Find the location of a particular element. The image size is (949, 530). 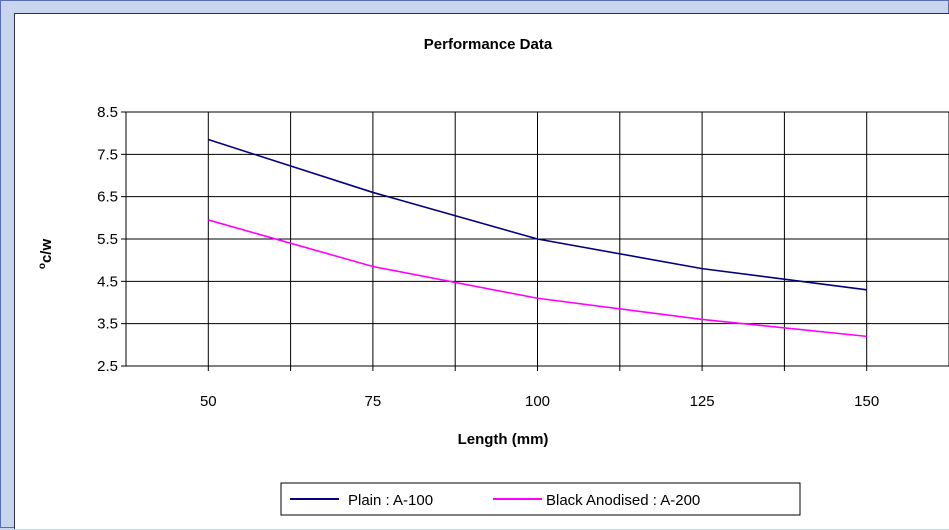

y-axis-label-superscript: o is located at coordinates (42, 266).